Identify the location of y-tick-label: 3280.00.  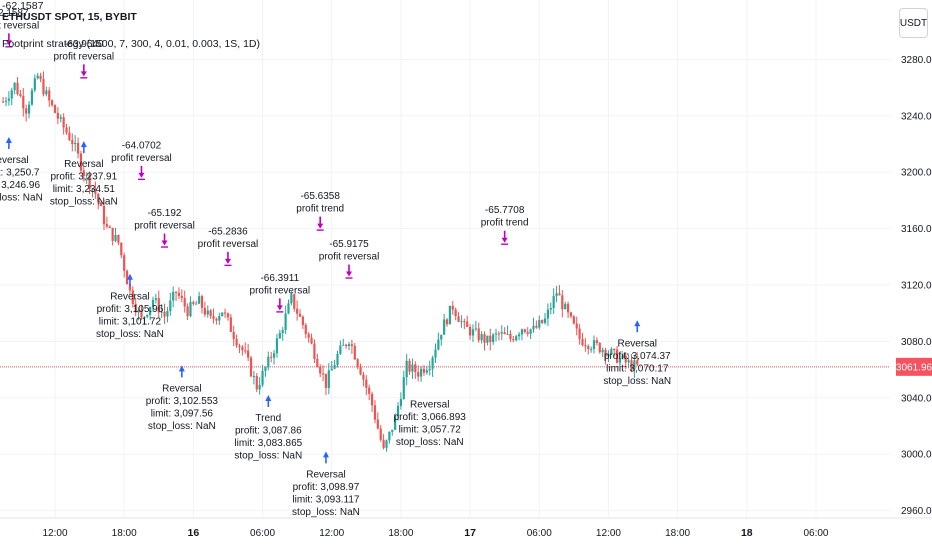
(916, 60).